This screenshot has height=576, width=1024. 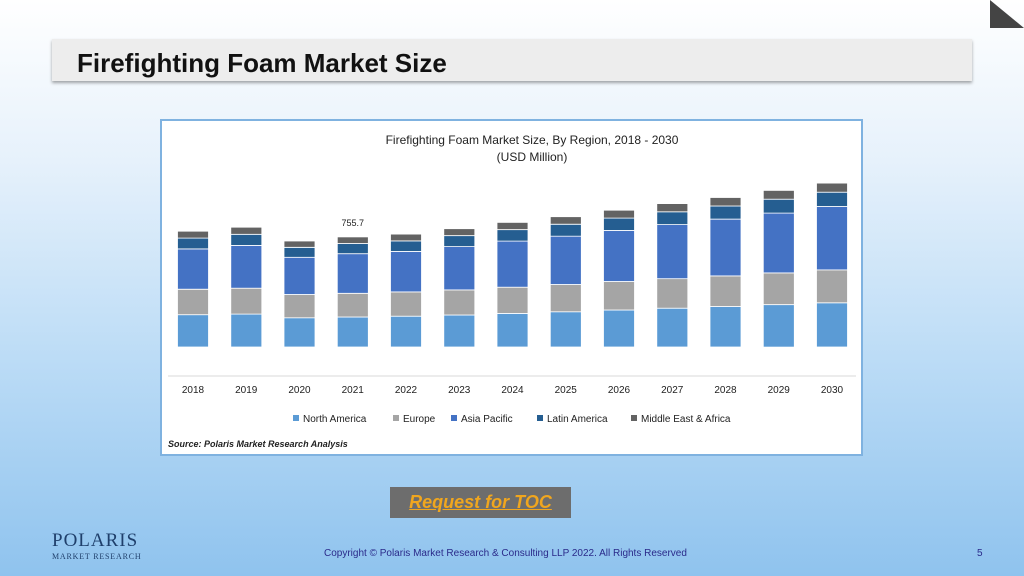 I want to click on x-tick-2030: 2030, so click(x=832, y=390).